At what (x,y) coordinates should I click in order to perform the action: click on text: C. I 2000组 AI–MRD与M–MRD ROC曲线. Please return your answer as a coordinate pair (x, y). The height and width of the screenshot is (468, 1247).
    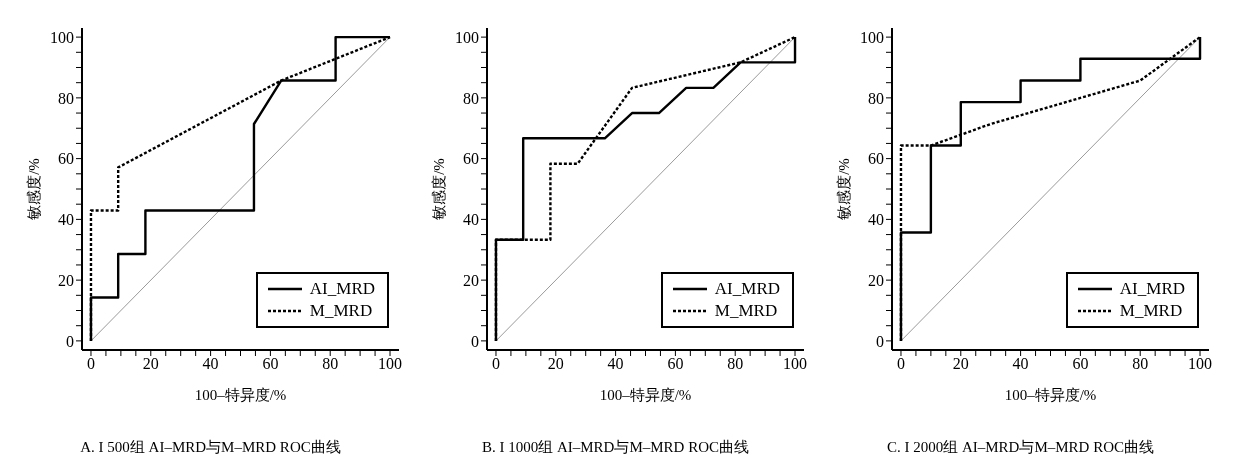
    Looking at the image, I should click on (1020, 447).